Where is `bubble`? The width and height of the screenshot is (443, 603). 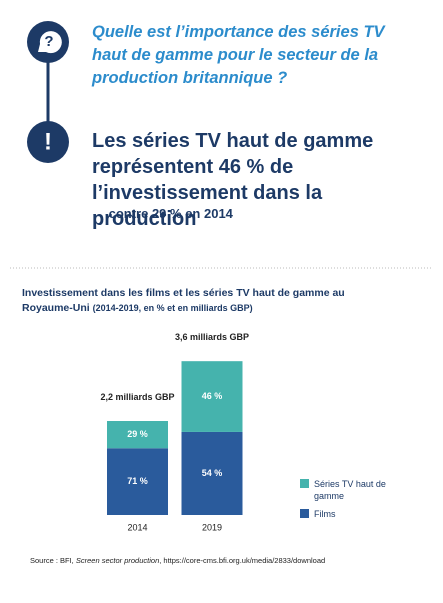 bubble is located at coordinates (50, 42).